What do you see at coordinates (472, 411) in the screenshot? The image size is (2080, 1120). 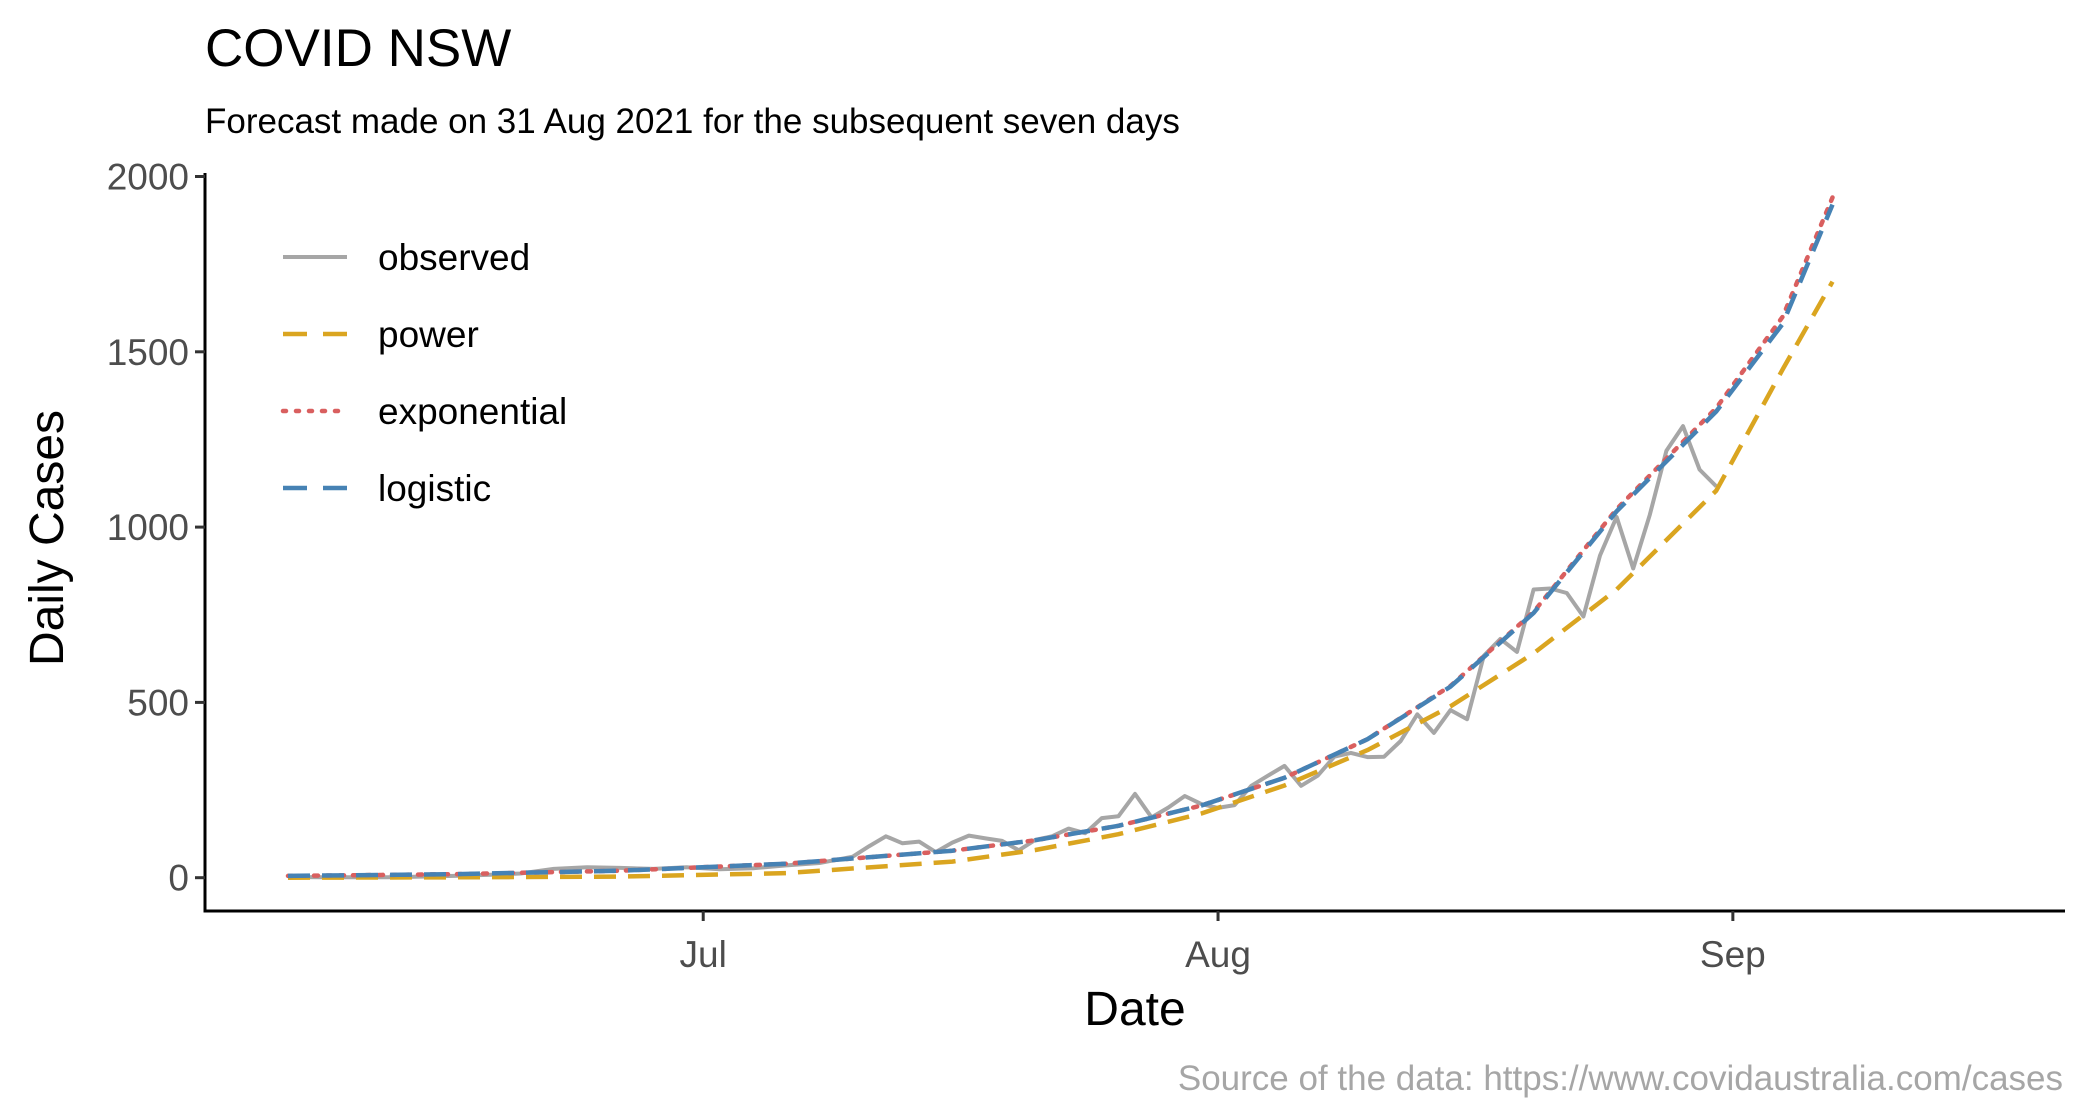 I see `legend-label-exponential: exponential` at bounding box center [472, 411].